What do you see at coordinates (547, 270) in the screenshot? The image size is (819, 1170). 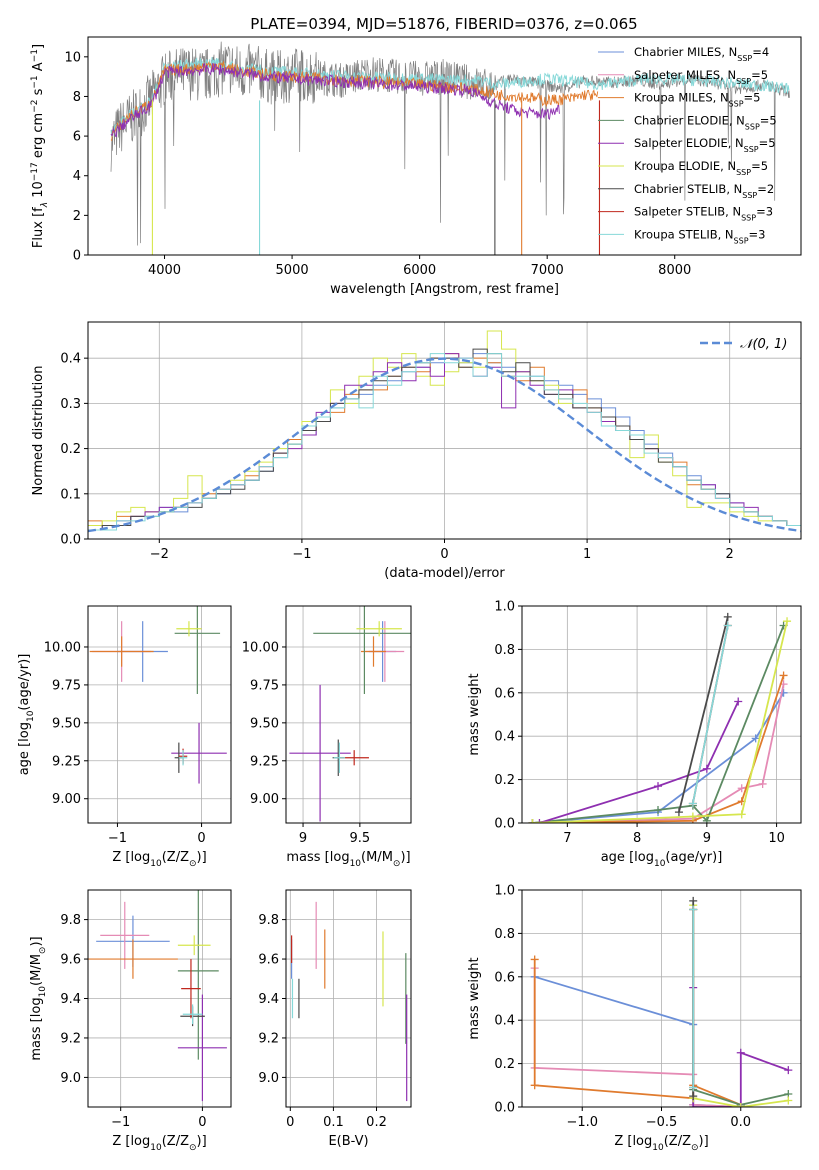 I see `x-tick-label: 7000` at bounding box center [547, 270].